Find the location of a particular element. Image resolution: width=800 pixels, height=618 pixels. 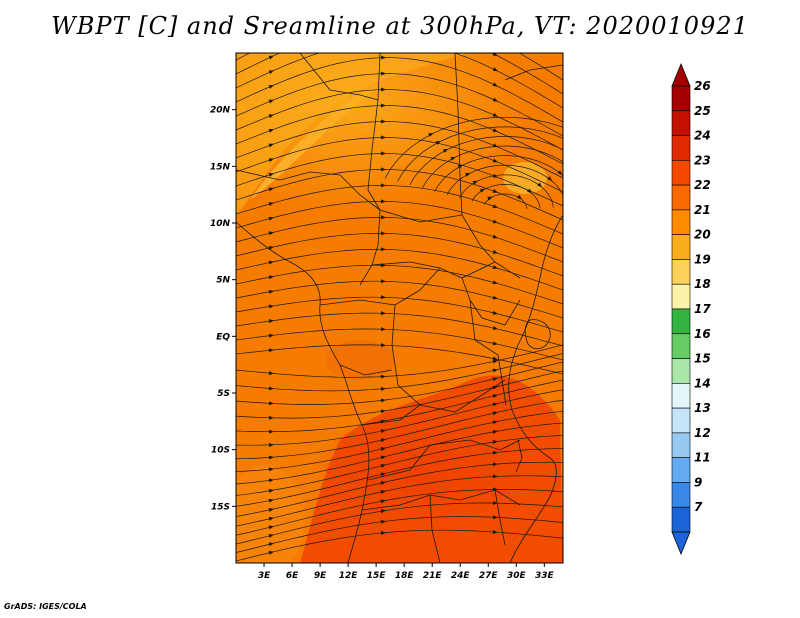

lat-tick-label: 5N is located at coordinates (223, 281).